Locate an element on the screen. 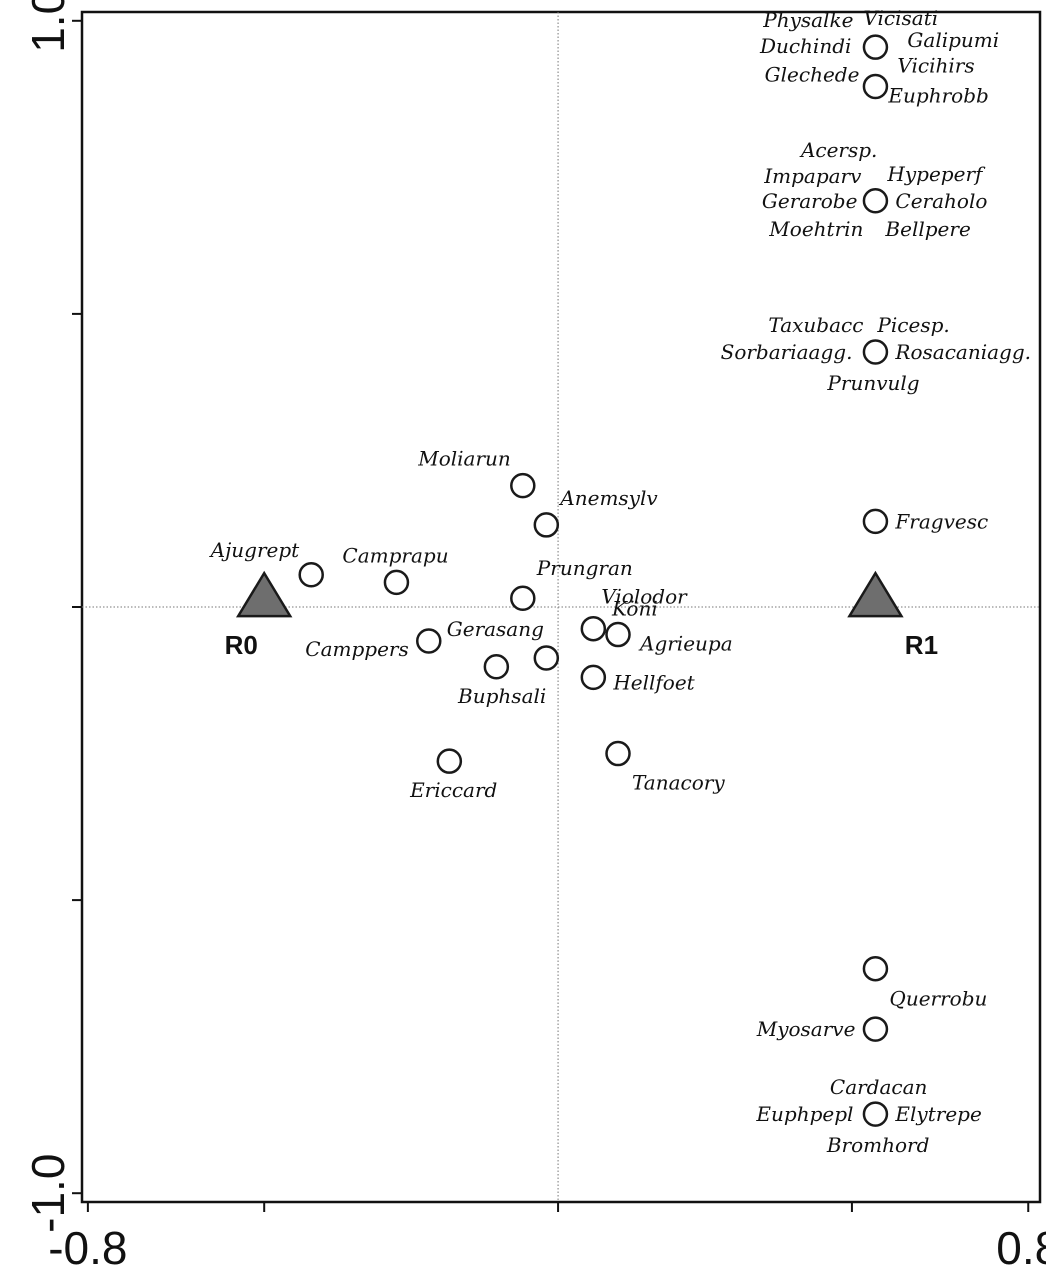 The height and width of the screenshot is (1272, 1046). species-label: Violodor is located at coordinates (644, 597).